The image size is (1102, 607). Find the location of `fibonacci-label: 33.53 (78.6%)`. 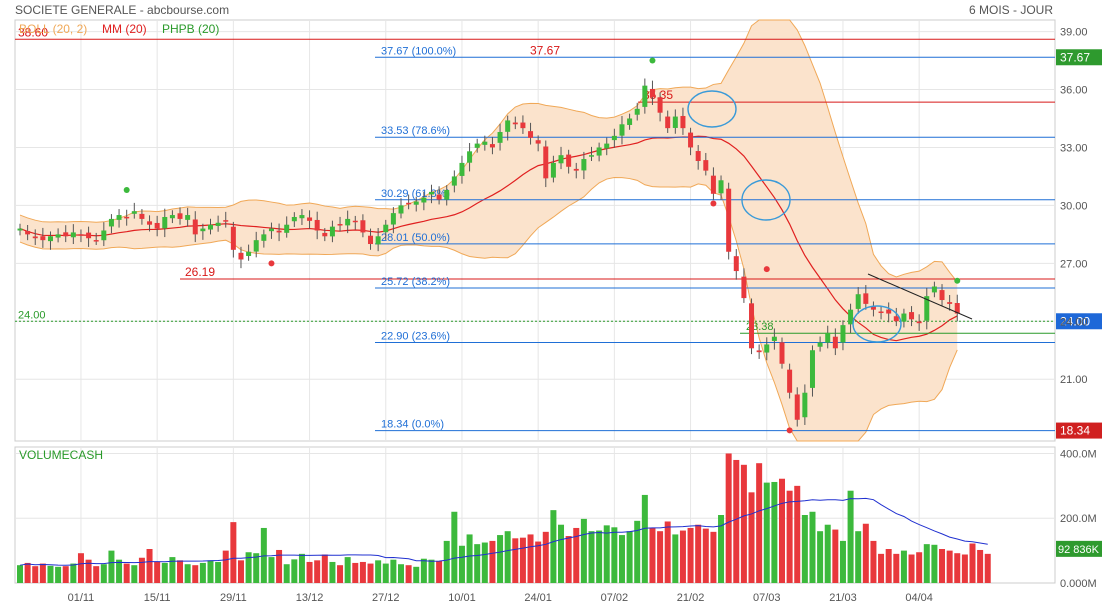

fibonacci-label: 33.53 (78.6%) is located at coordinates (415, 131).